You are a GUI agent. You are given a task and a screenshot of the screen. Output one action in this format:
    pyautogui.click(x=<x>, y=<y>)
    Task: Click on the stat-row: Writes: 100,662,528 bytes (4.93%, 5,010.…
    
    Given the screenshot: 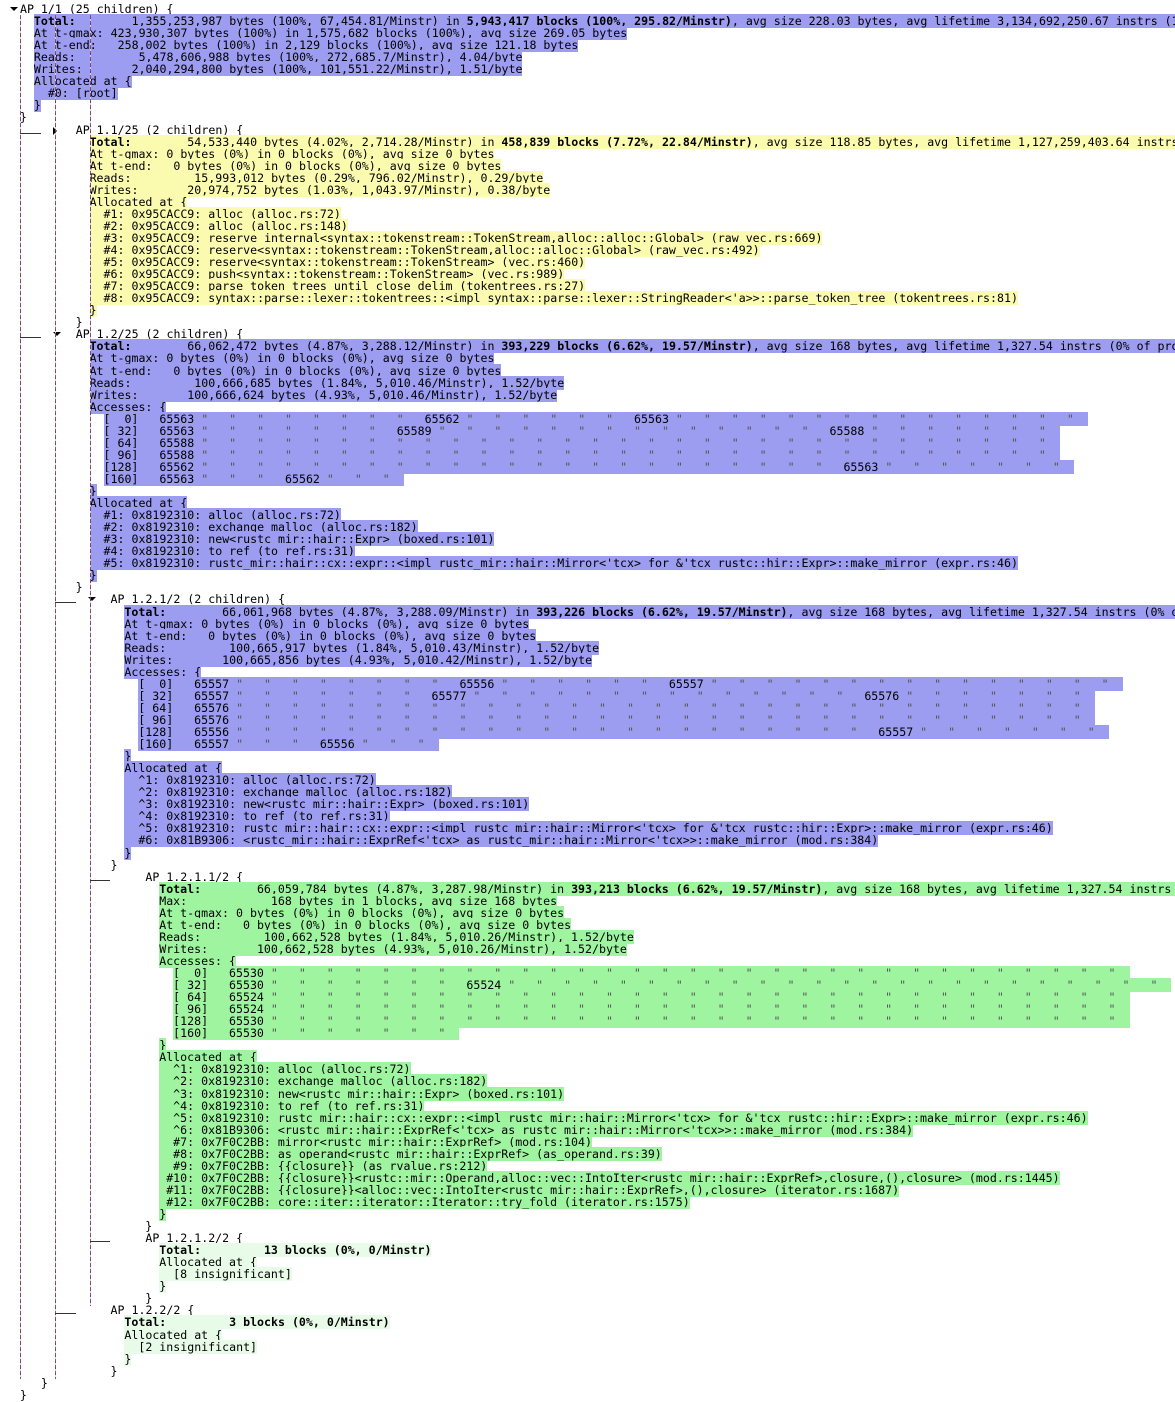 What is the action you would take?
    pyautogui.click(x=393, y=948)
    